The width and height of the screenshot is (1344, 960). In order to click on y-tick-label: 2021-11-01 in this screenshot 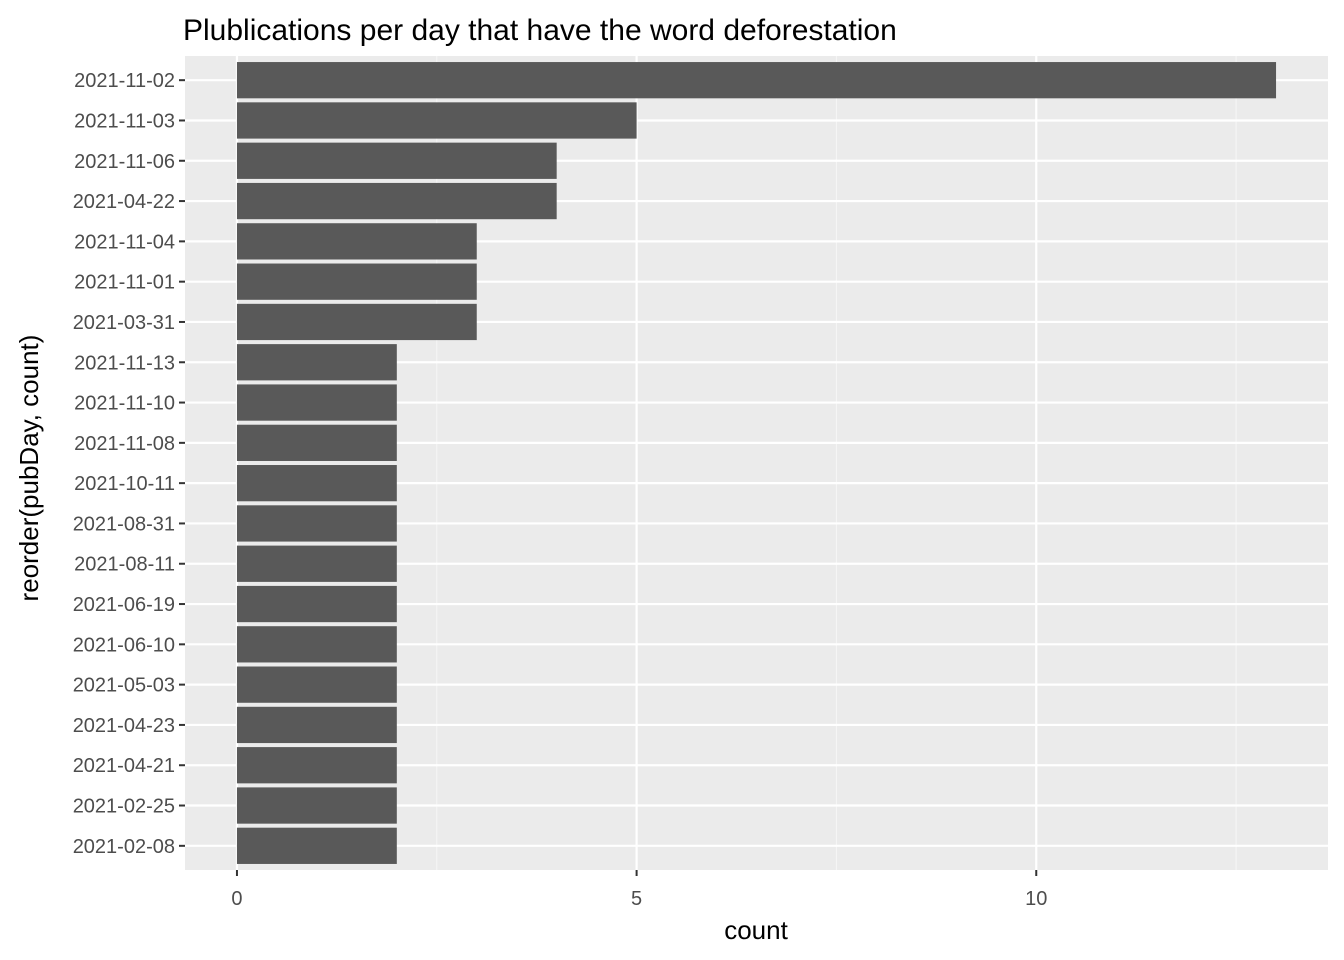, I will do `click(124, 283)`.